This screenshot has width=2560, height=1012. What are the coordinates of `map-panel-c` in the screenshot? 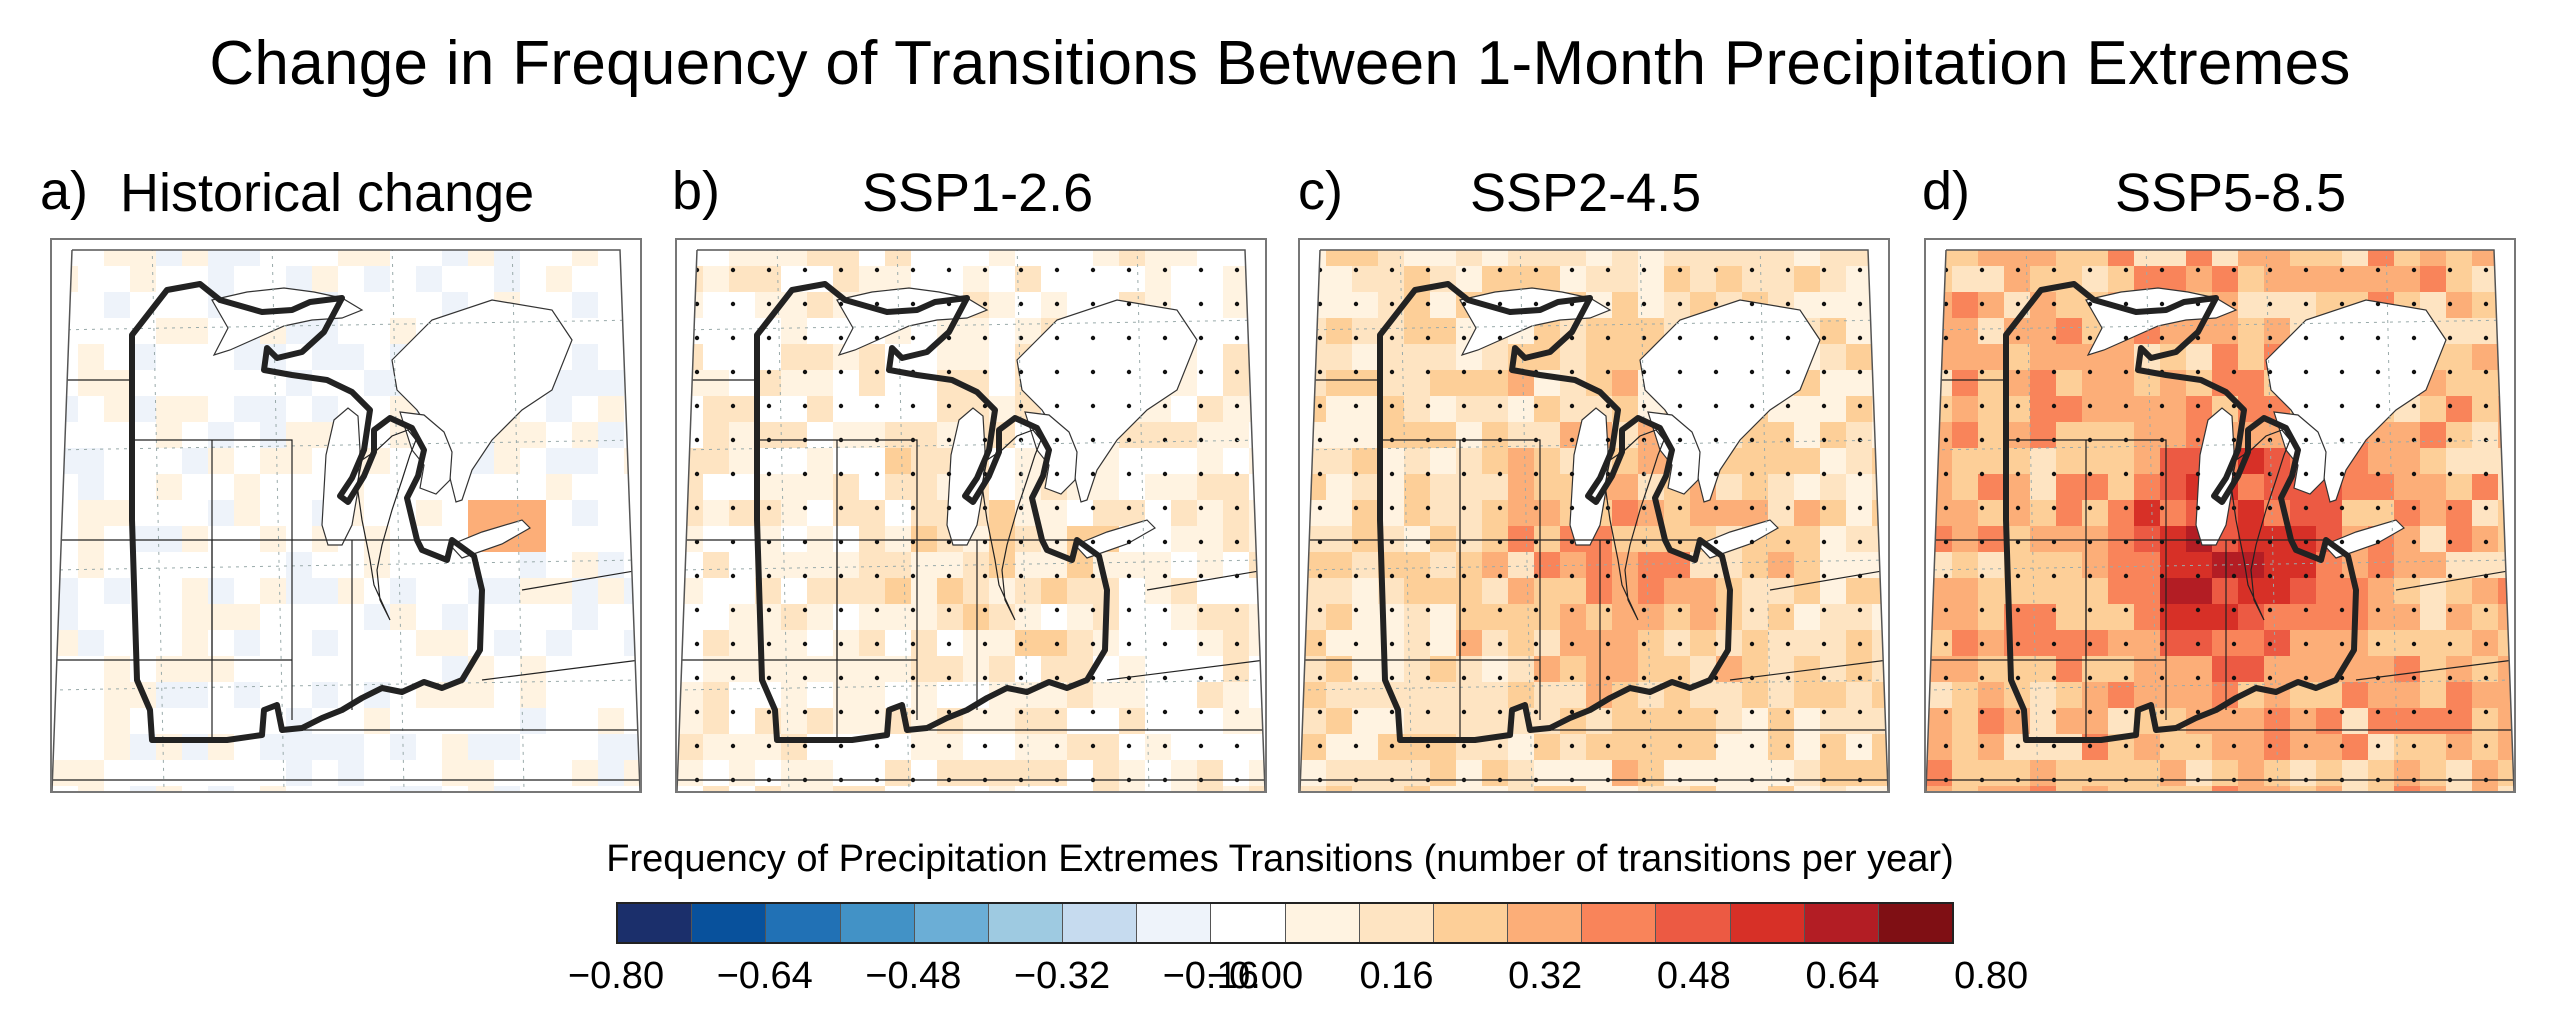 It's located at (1594, 515).